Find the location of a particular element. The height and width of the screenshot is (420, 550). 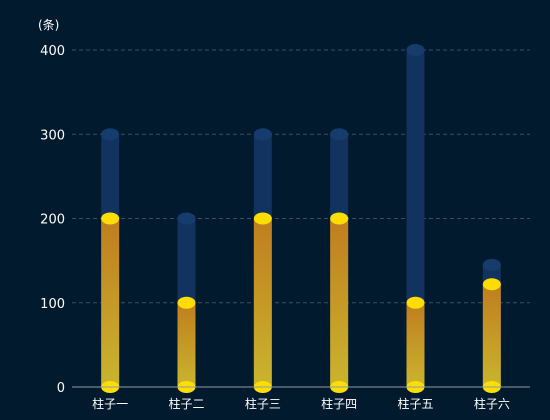

y-axis-ticks: 0 100 200 300 400 is located at coordinates (52, 220).